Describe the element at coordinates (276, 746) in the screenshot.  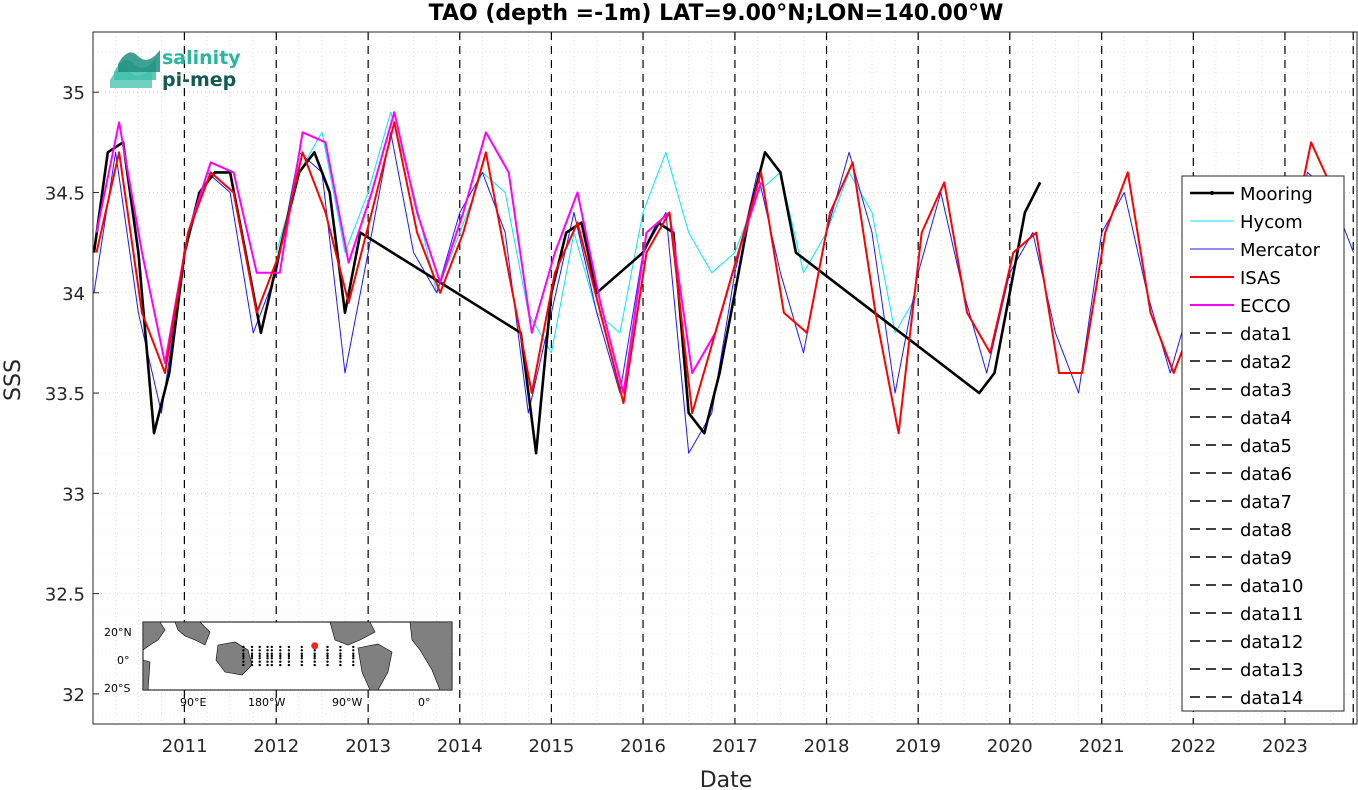
I see `x-tick-label: 2012` at that location.